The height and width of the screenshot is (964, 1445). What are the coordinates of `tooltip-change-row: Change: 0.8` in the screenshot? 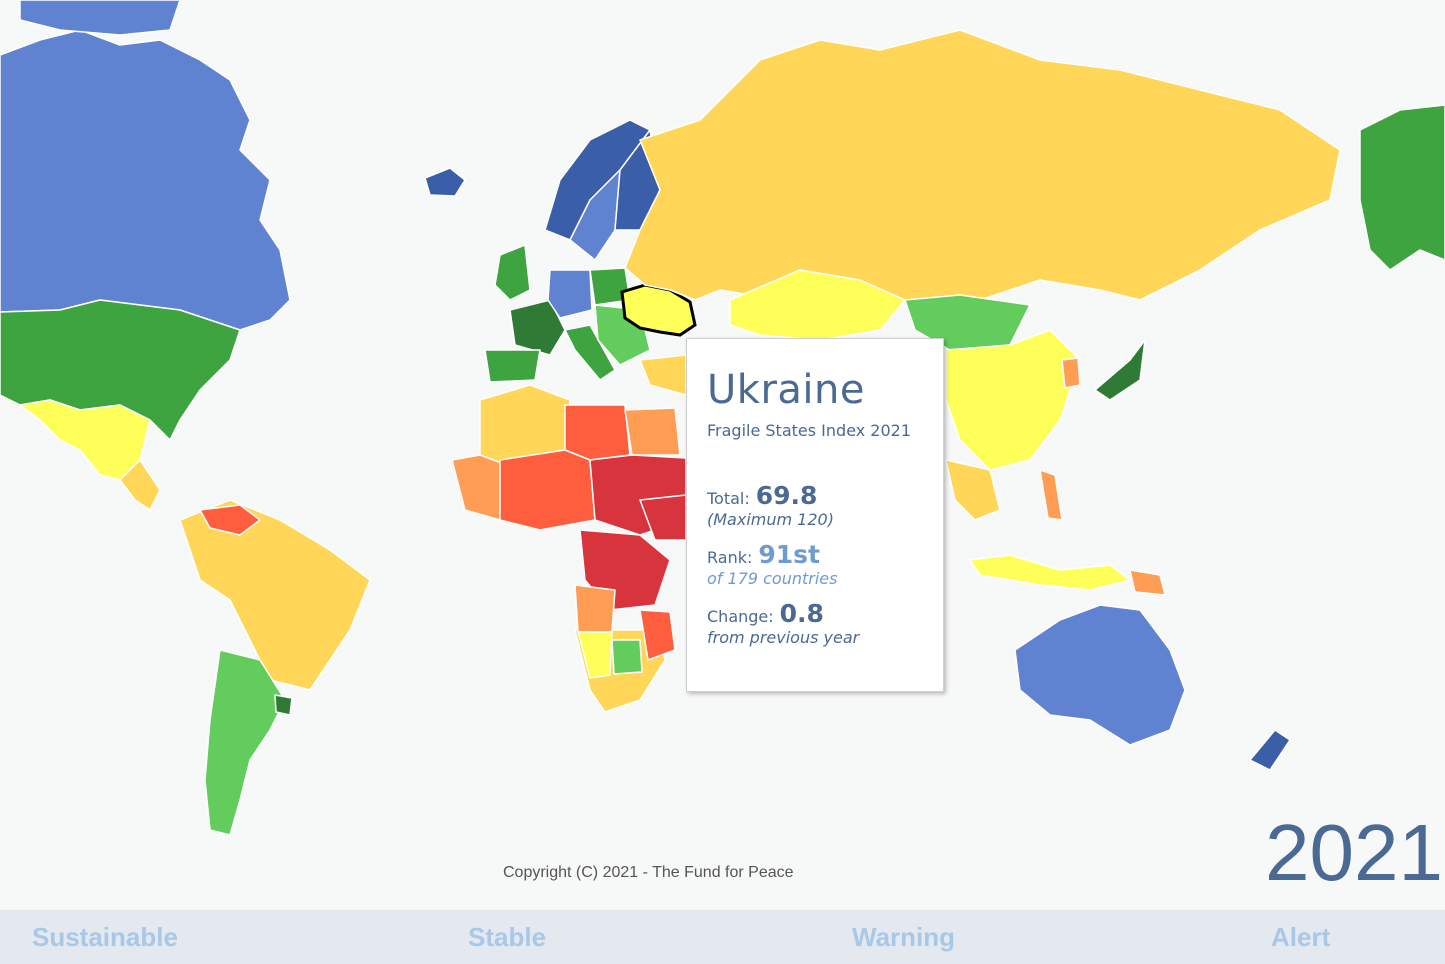 It's located at (815, 615).